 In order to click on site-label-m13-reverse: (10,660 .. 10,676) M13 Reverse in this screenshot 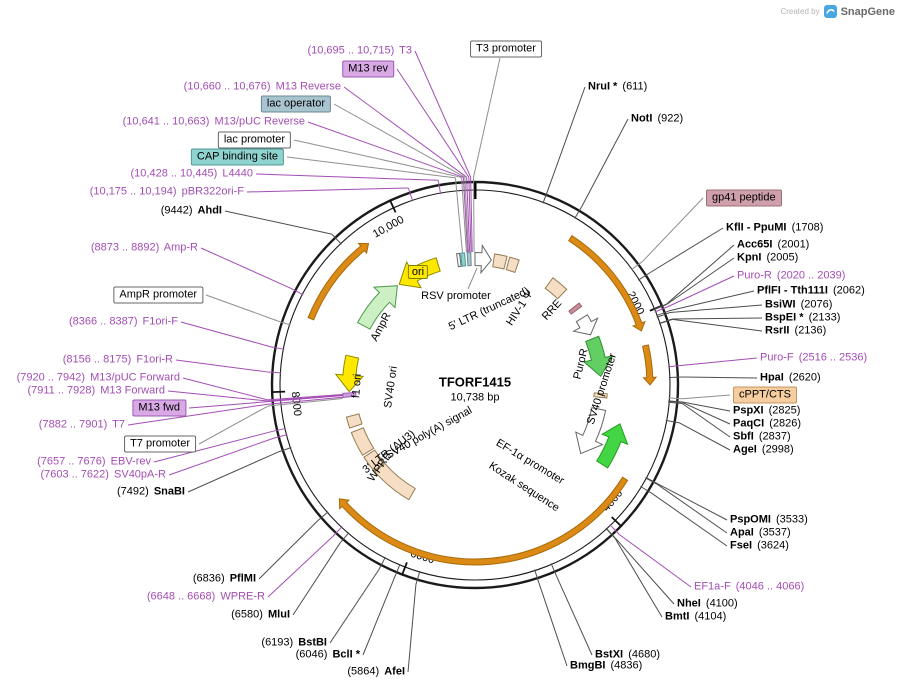, I will do `click(261, 87)`.